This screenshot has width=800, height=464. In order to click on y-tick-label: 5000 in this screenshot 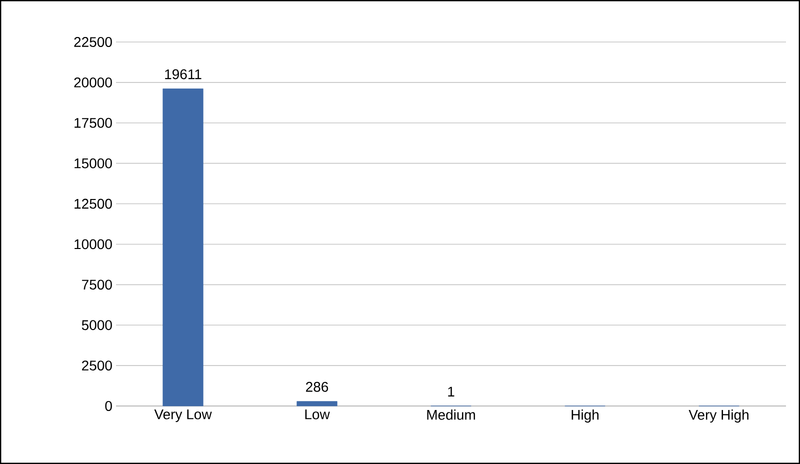, I will do `click(97, 325)`.